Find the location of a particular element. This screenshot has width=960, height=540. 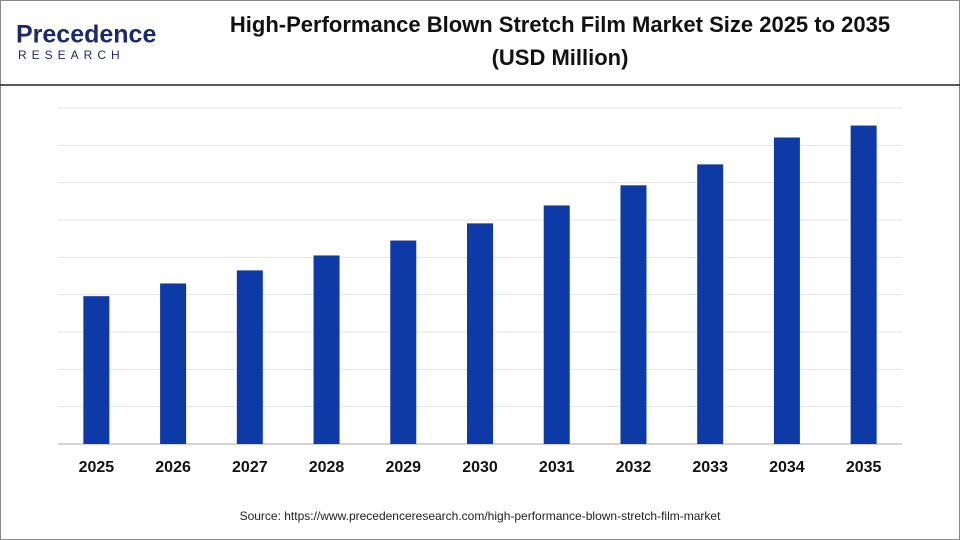

chart-subtitle: (USD Million) is located at coordinates (560, 57).